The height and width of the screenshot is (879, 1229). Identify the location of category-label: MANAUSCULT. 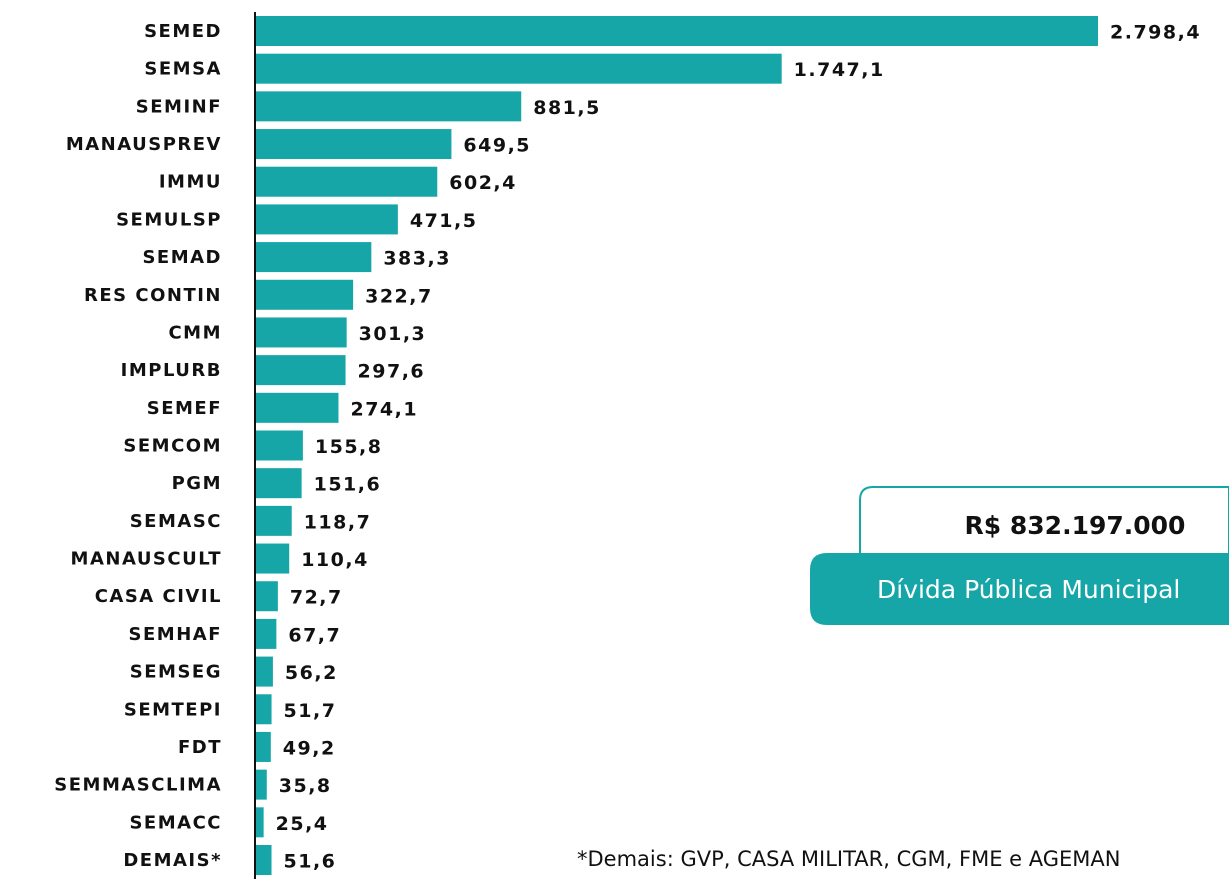
(146, 559).